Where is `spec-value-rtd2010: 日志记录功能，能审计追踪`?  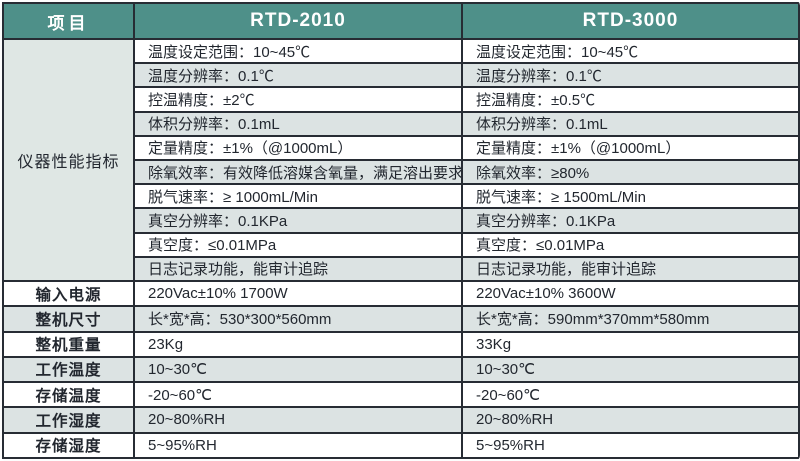 spec-value-rtd2010: 日志记录功能，能审计追踪 is located at coordinates (298, 269).